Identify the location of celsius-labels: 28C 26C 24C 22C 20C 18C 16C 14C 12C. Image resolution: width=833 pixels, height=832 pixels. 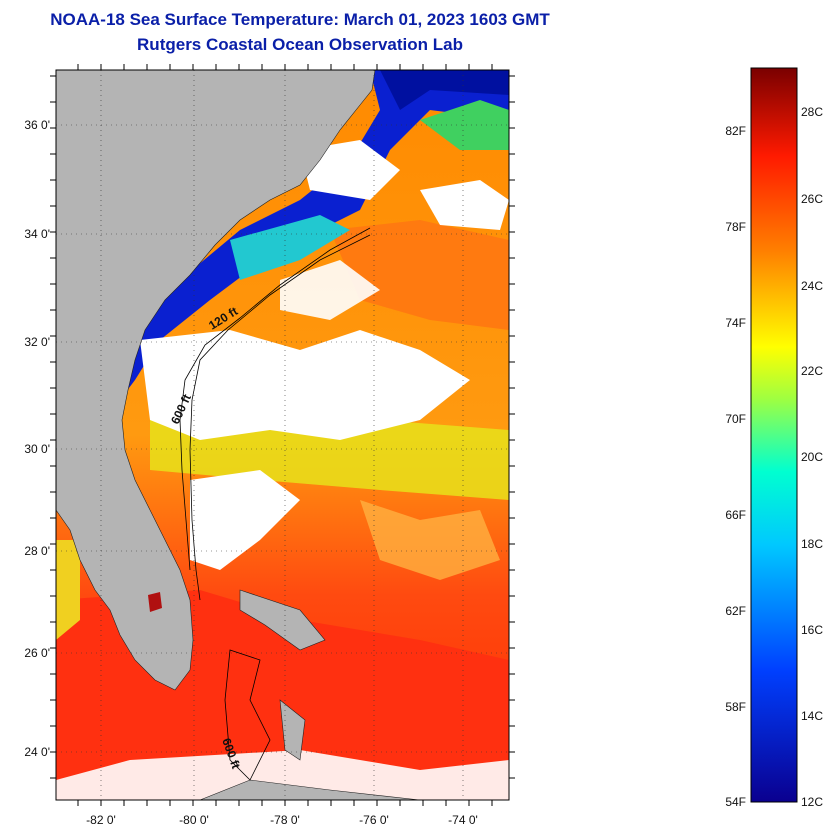
(812, 457).